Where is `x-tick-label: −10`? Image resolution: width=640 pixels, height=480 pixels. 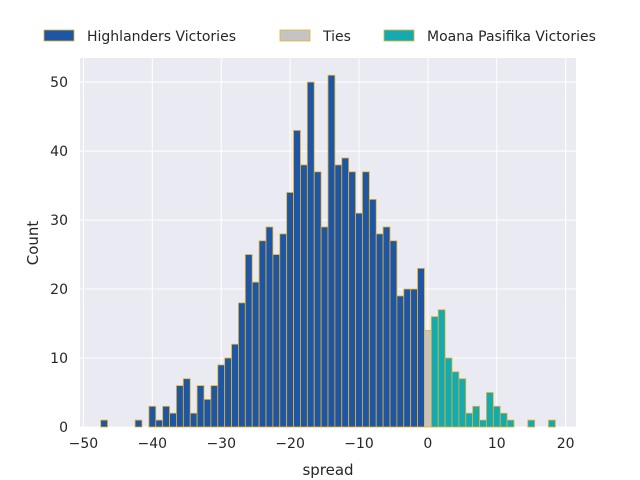
x-tick-label: −10 is located at coordinates (359, 444).